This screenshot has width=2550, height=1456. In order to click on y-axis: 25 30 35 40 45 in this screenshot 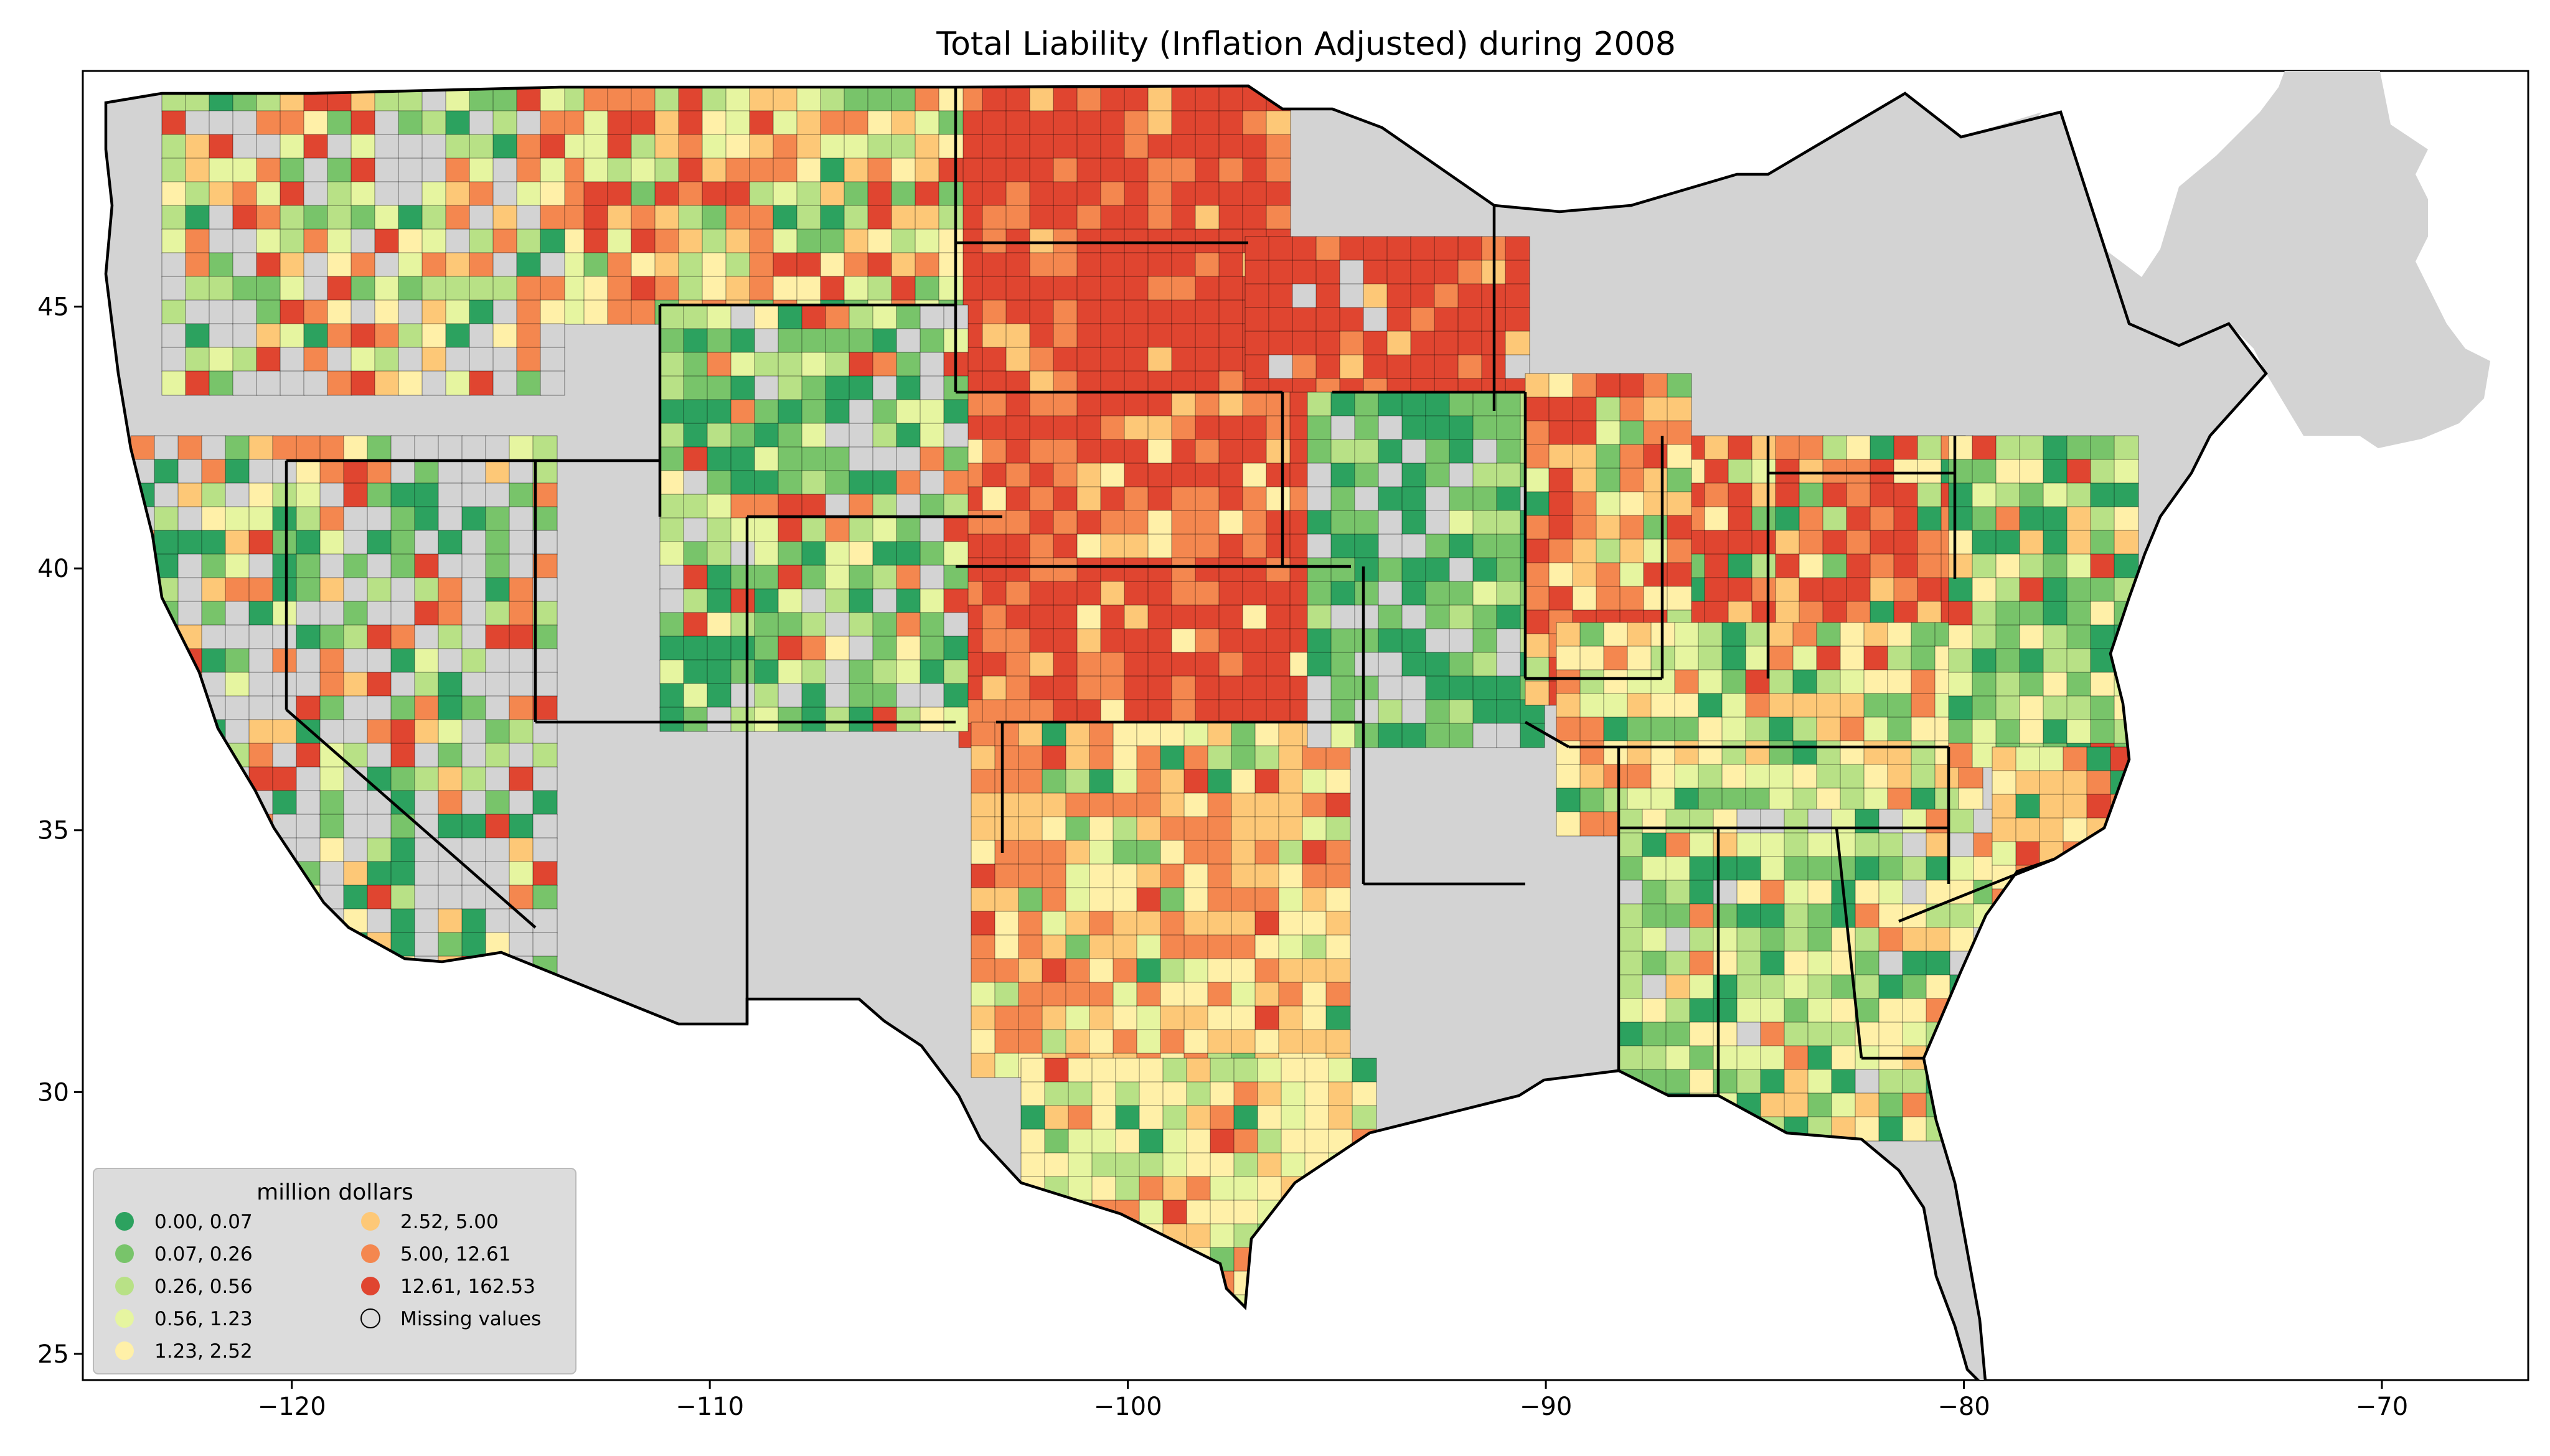, I will do `click(60, 831)`.